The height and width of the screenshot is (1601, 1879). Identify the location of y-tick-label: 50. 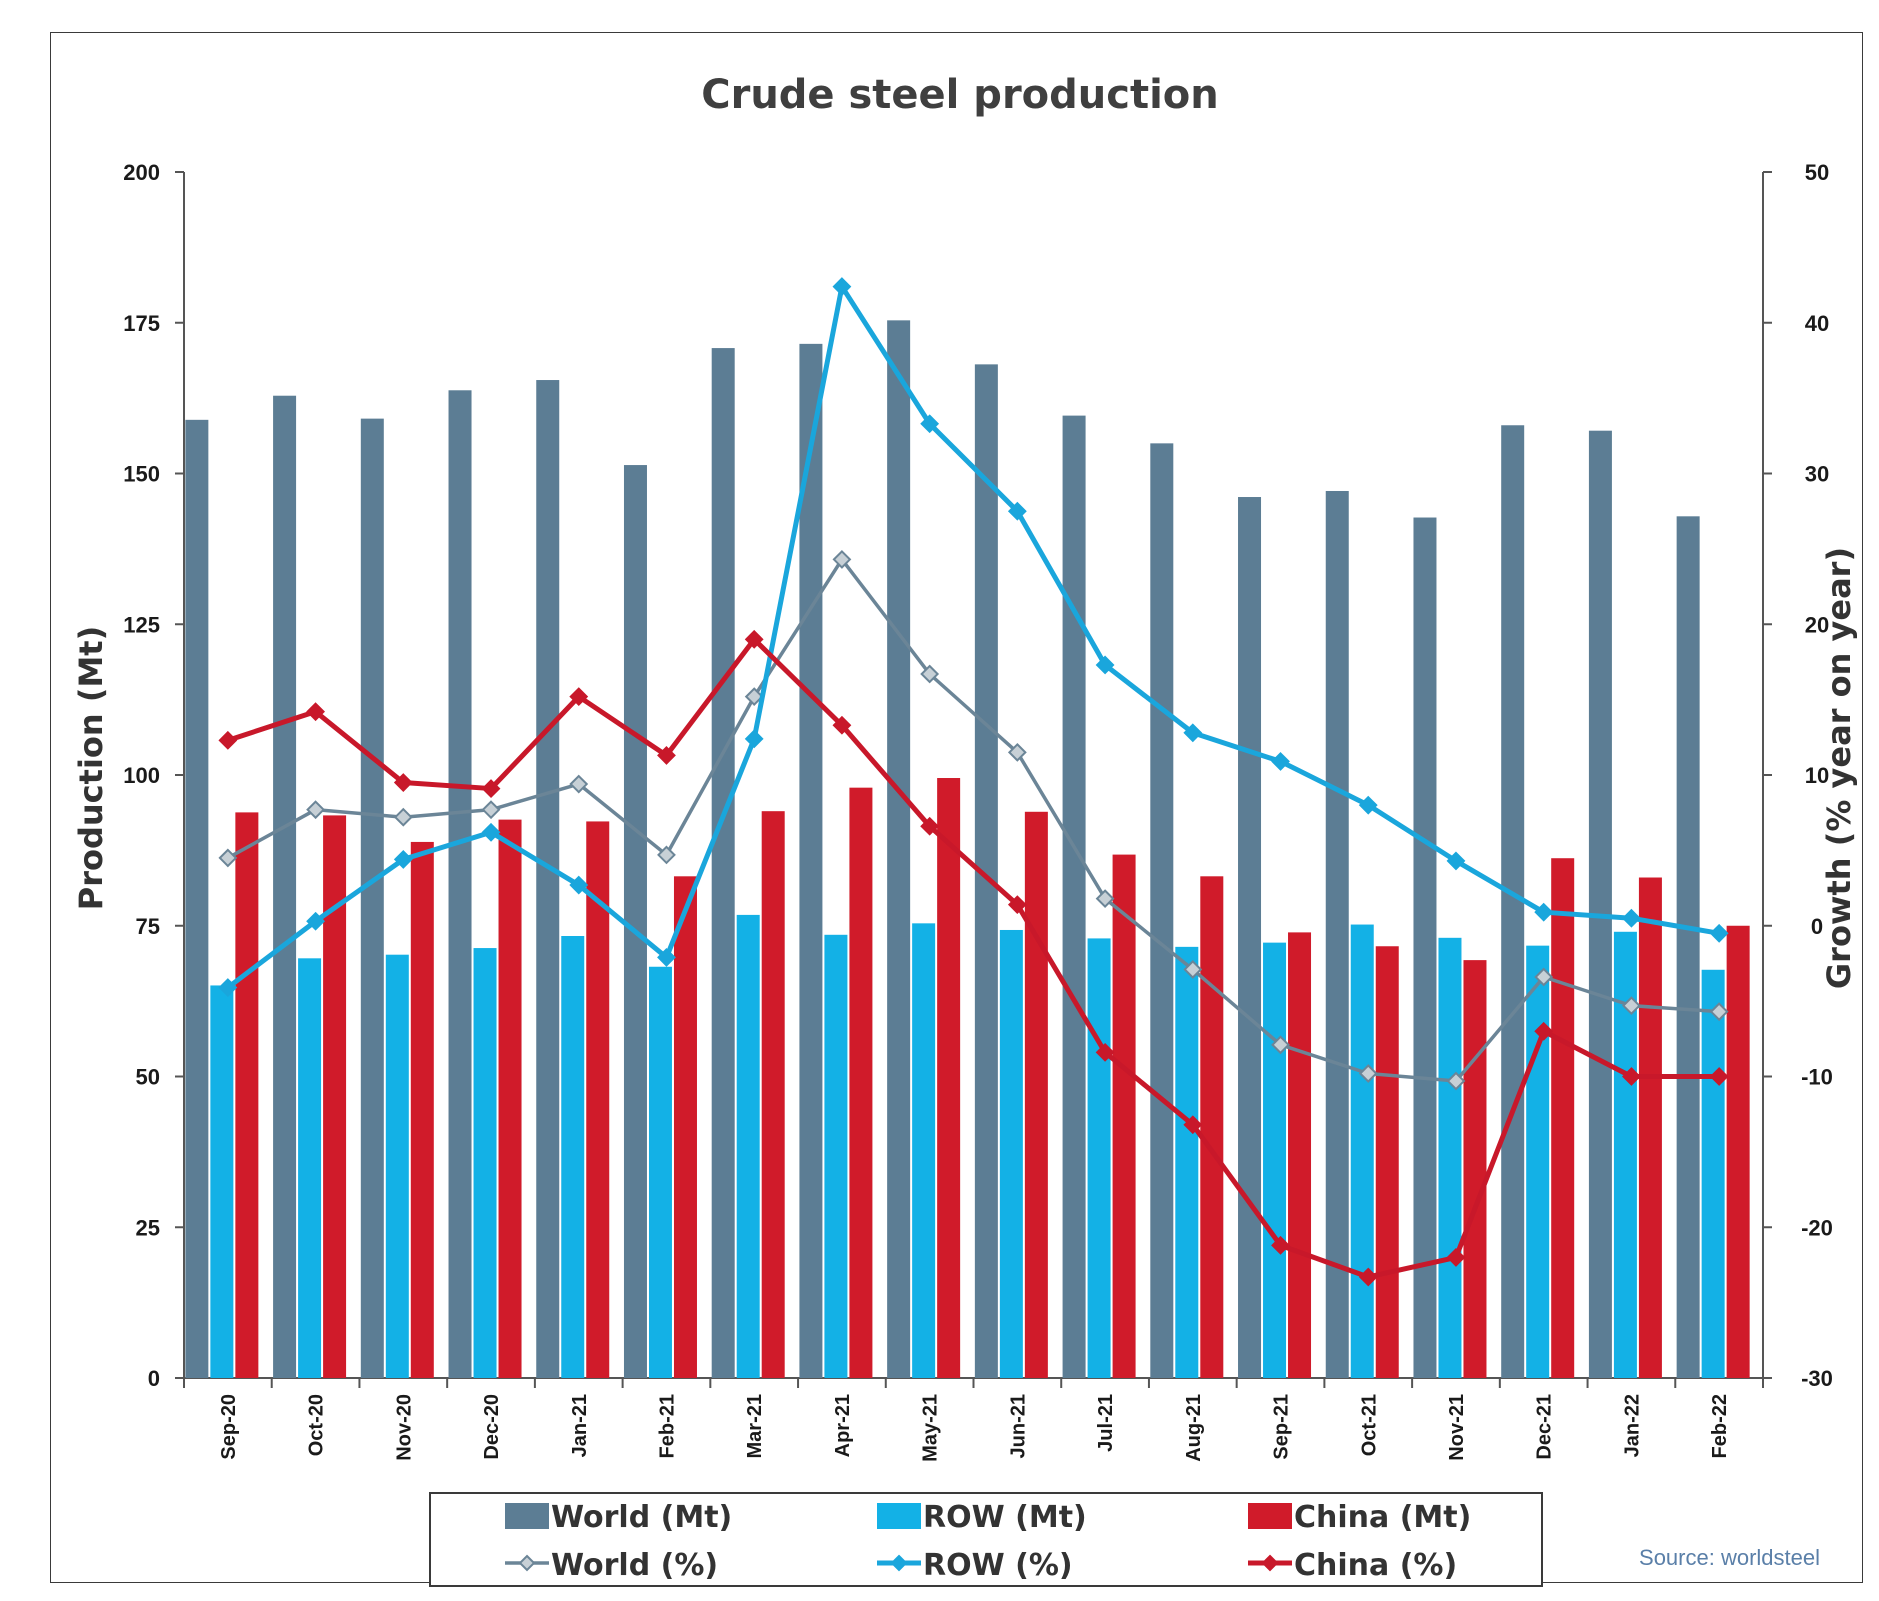
(148, 1077).